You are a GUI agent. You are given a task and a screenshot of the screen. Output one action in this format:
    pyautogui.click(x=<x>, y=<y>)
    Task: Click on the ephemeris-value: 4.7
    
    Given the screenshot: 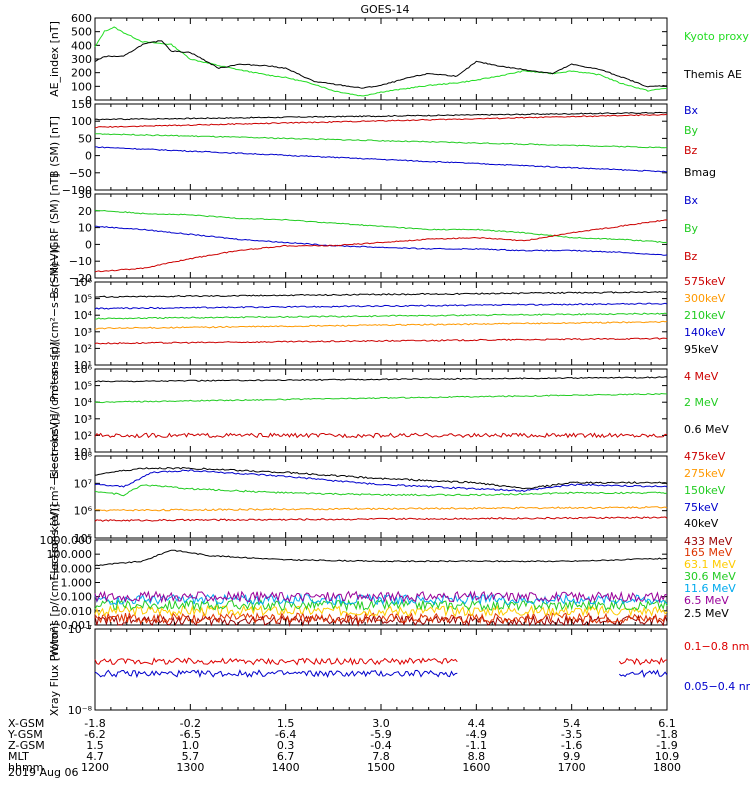 What is the action you would take?
    pyautogui.click(x=95, y=756)
    